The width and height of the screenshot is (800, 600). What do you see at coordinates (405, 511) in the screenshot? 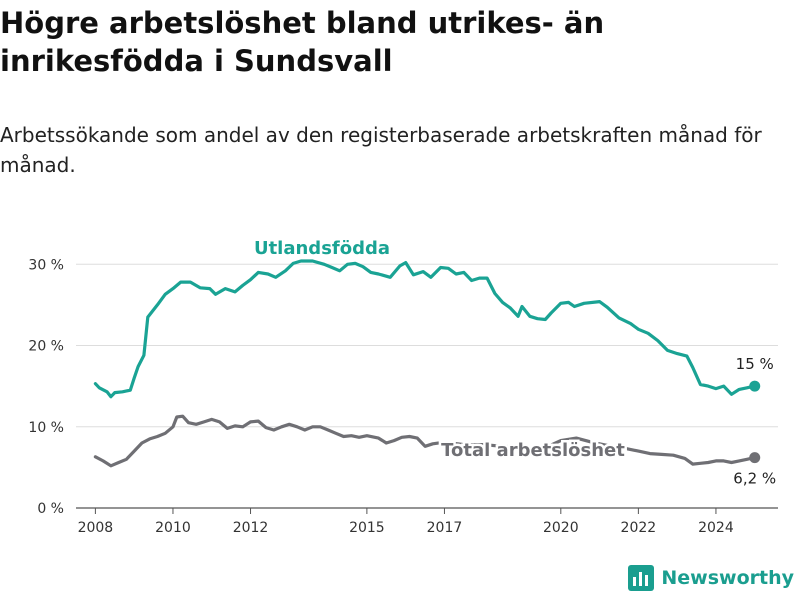
I see `x-axis` at bounding box center [405, 511].